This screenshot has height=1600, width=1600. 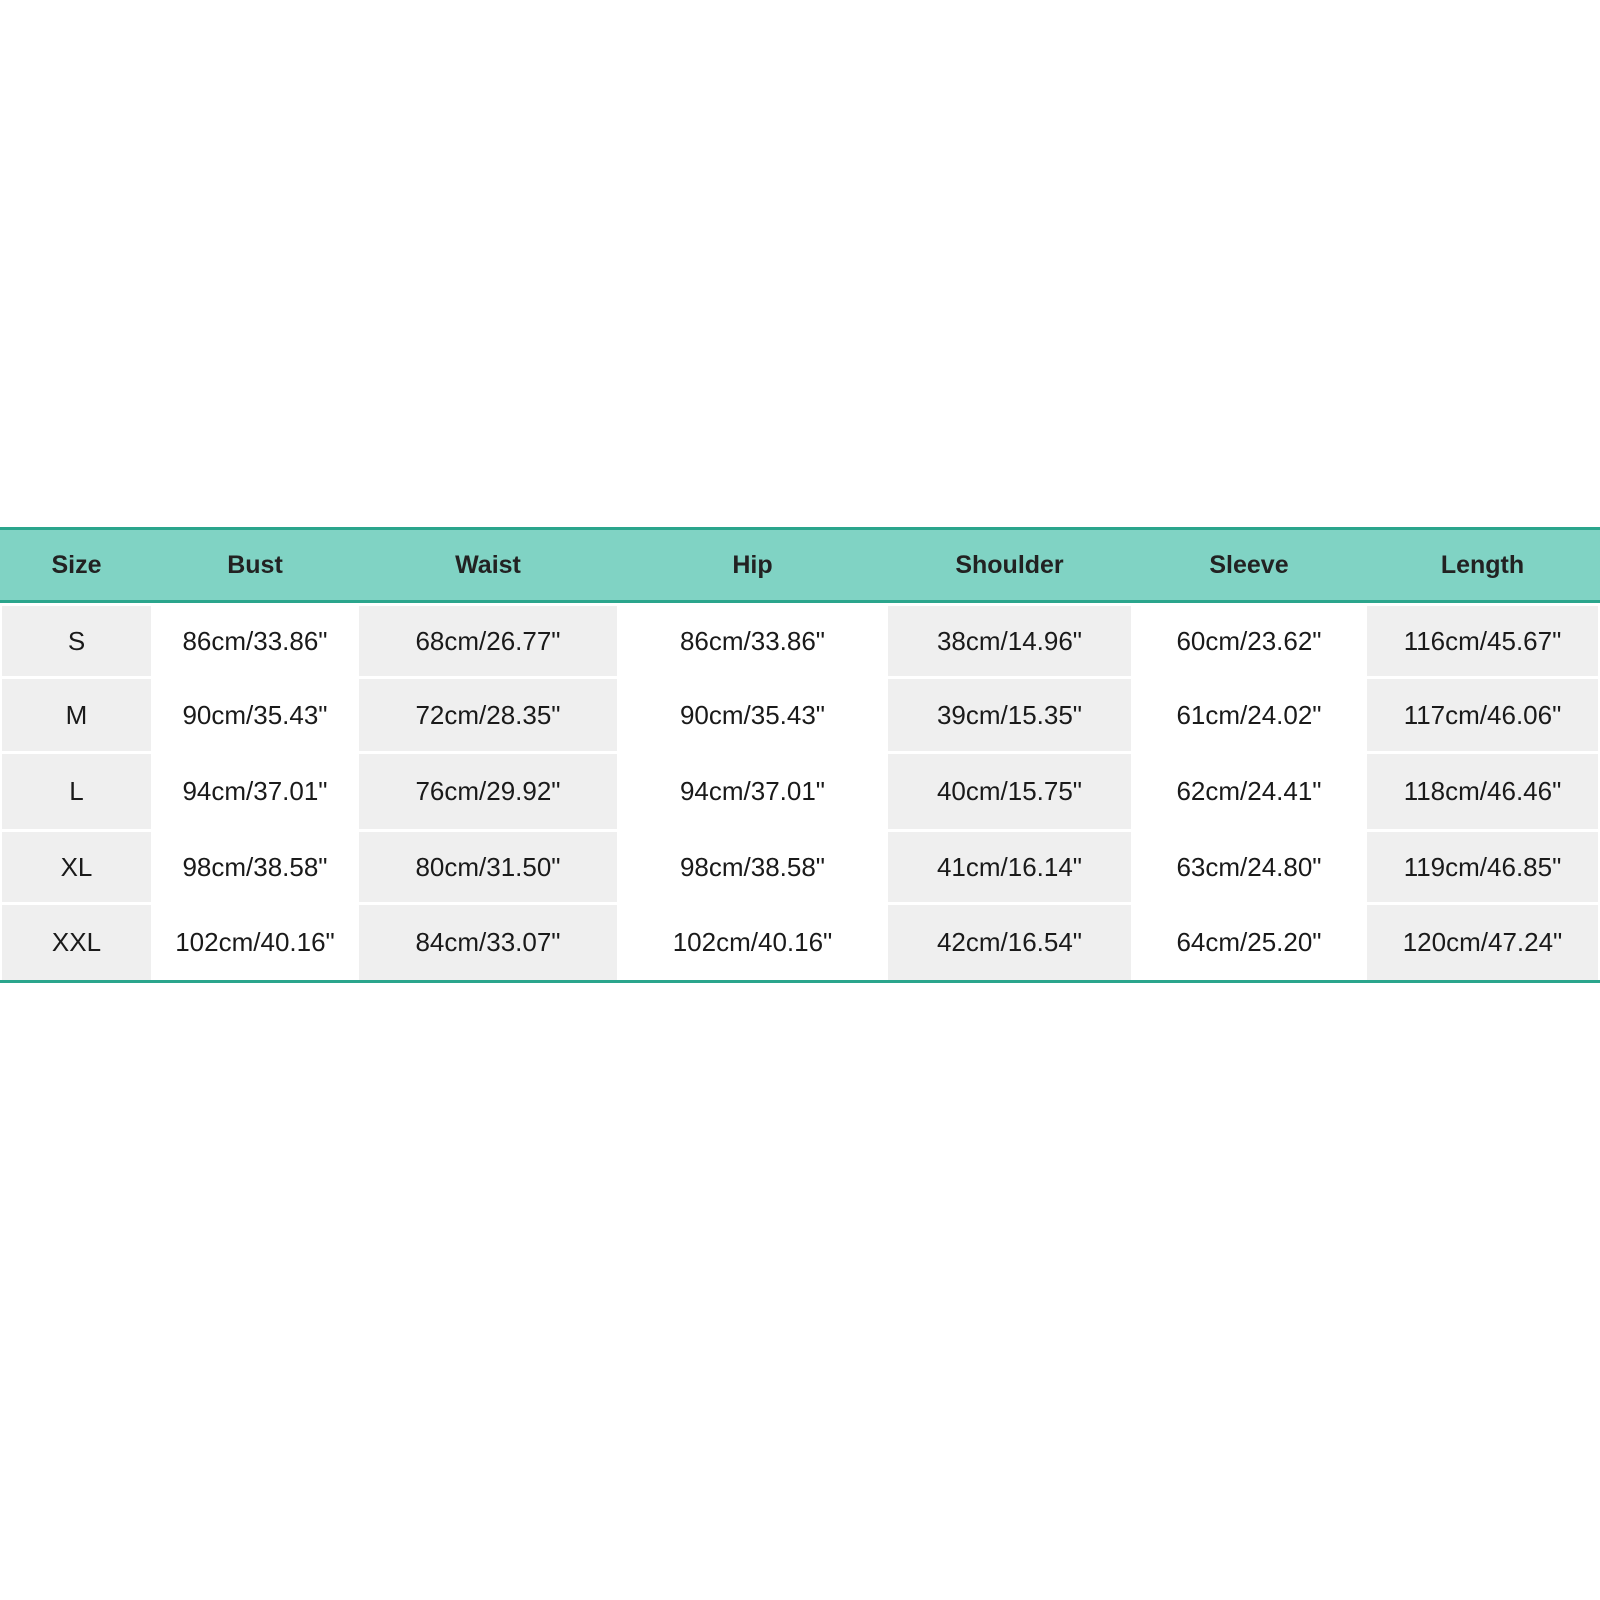 What do you see at coordinates (800, 981) in the screenshot?
I see `bottom-rule` at bounding box center [800, 981].